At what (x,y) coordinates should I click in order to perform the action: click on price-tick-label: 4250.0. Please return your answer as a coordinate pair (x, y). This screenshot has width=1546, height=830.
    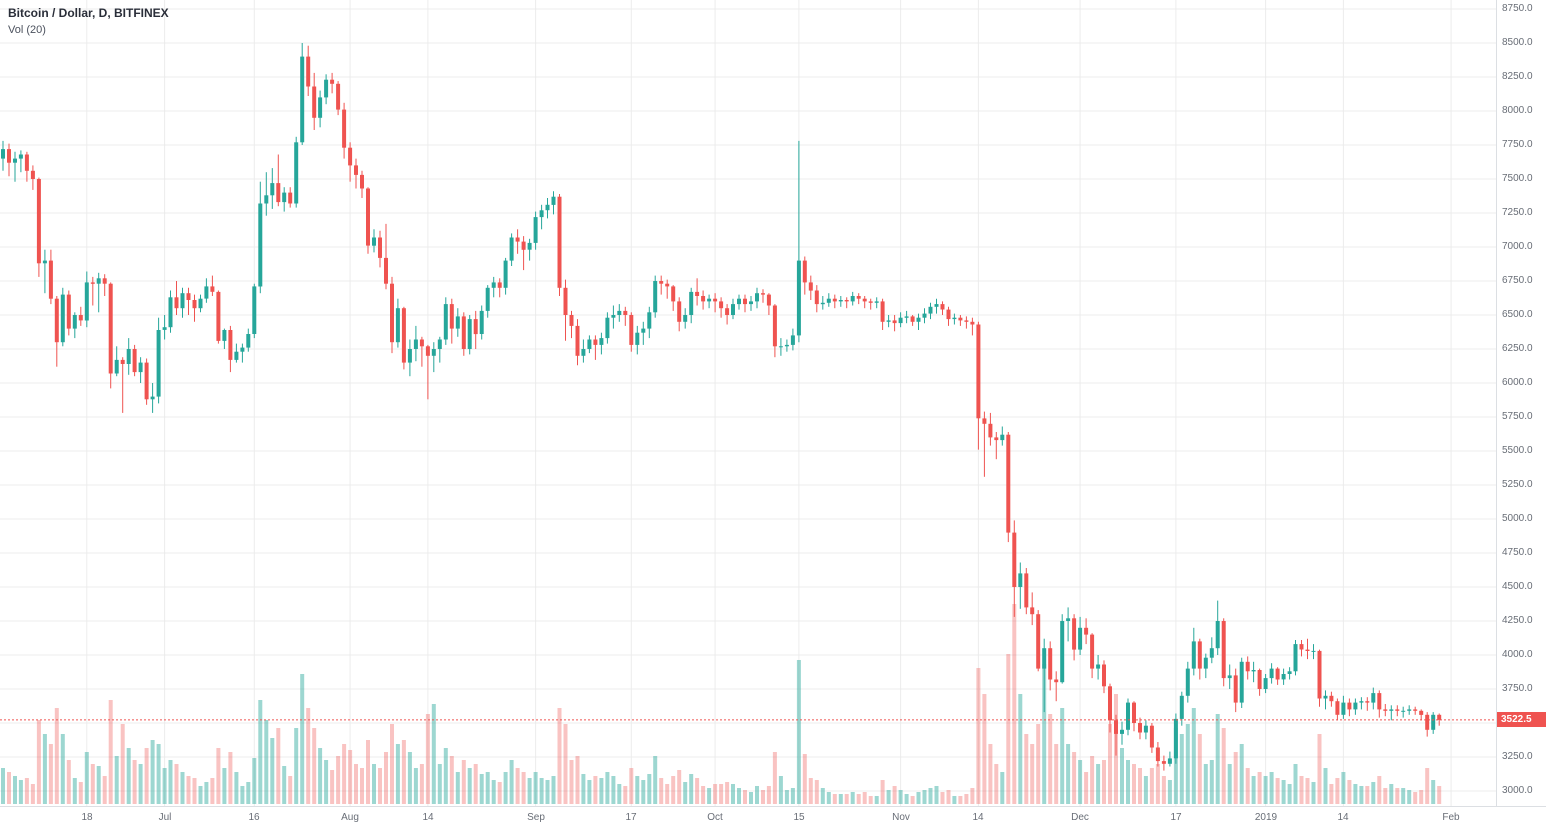
    Looking at the image, I should click on (1517, 620).